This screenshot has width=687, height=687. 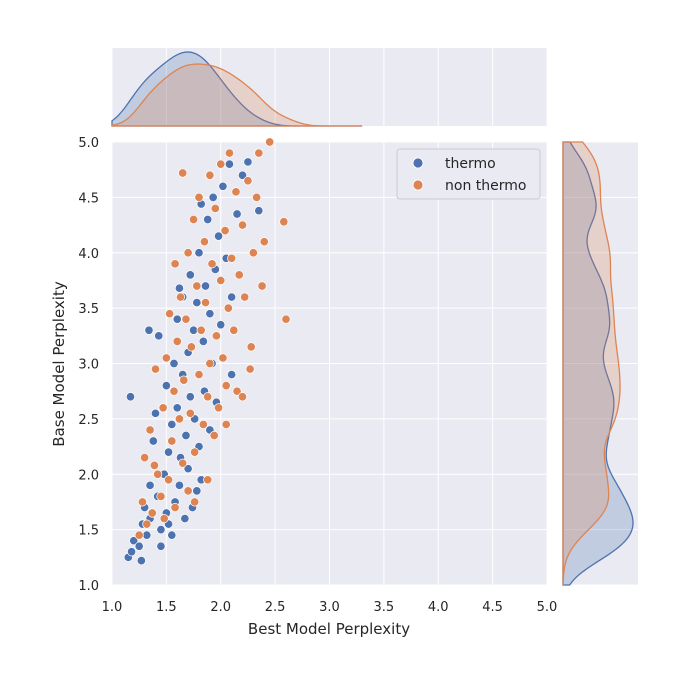 I want to click on y-tick-label: 2.5, so click(x=88, y=420).